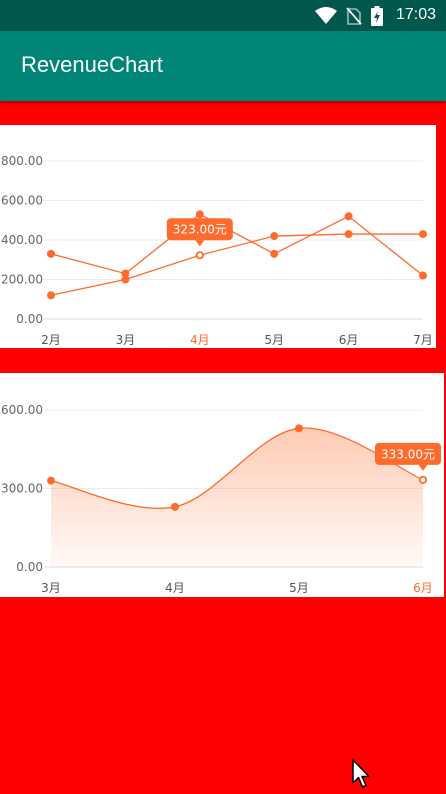  I want to click on status-time: 17:03, so click(416, 15).